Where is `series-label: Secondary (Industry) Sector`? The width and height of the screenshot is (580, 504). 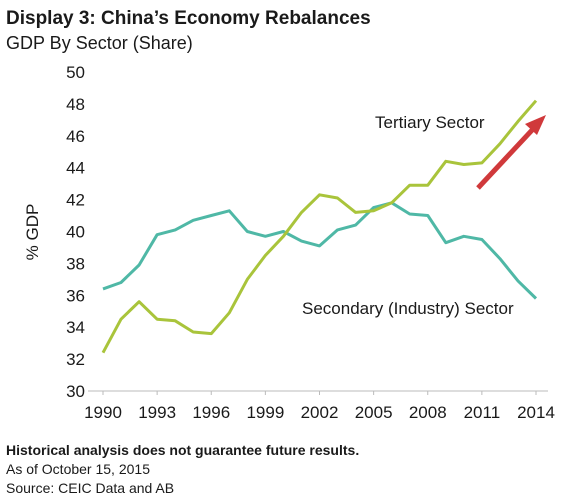
series-label: Secondary (Industry) Sector is located at coordinates (408, 308).